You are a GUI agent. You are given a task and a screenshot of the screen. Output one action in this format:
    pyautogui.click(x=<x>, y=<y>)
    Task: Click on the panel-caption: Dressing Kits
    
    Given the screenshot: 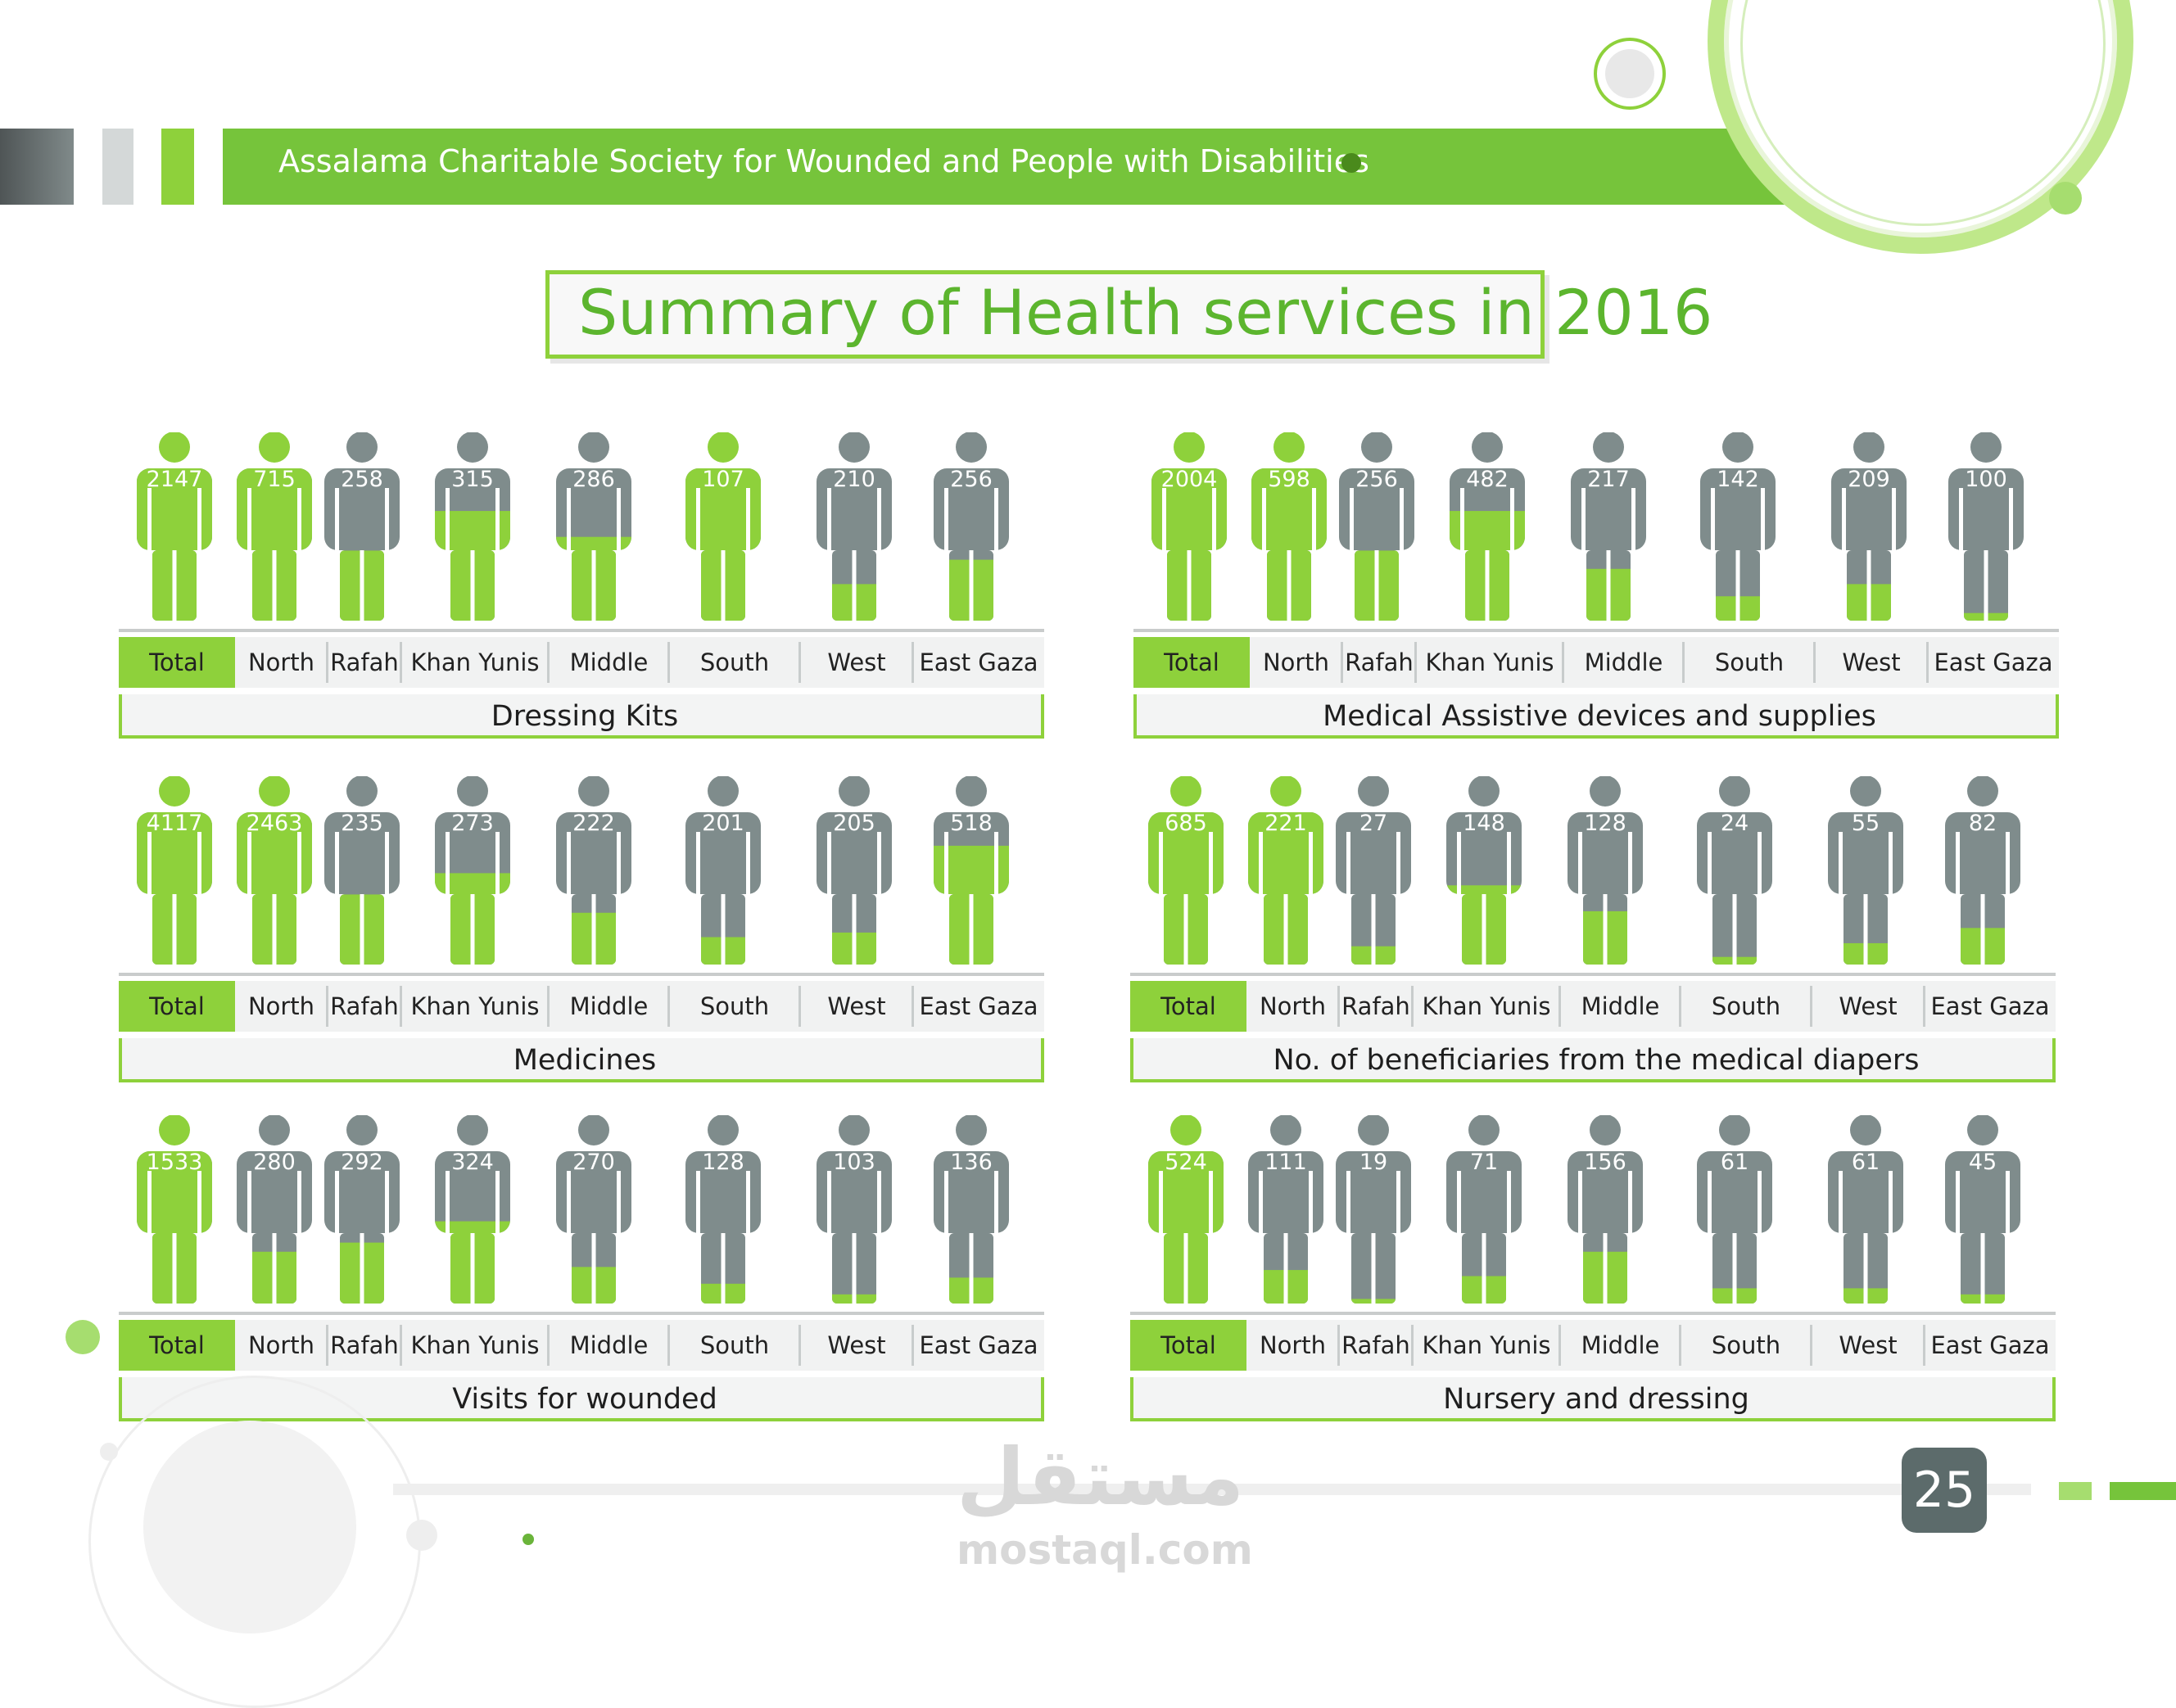 What is the action you would take?
    pyautogui.click(x=585, y=716)
    